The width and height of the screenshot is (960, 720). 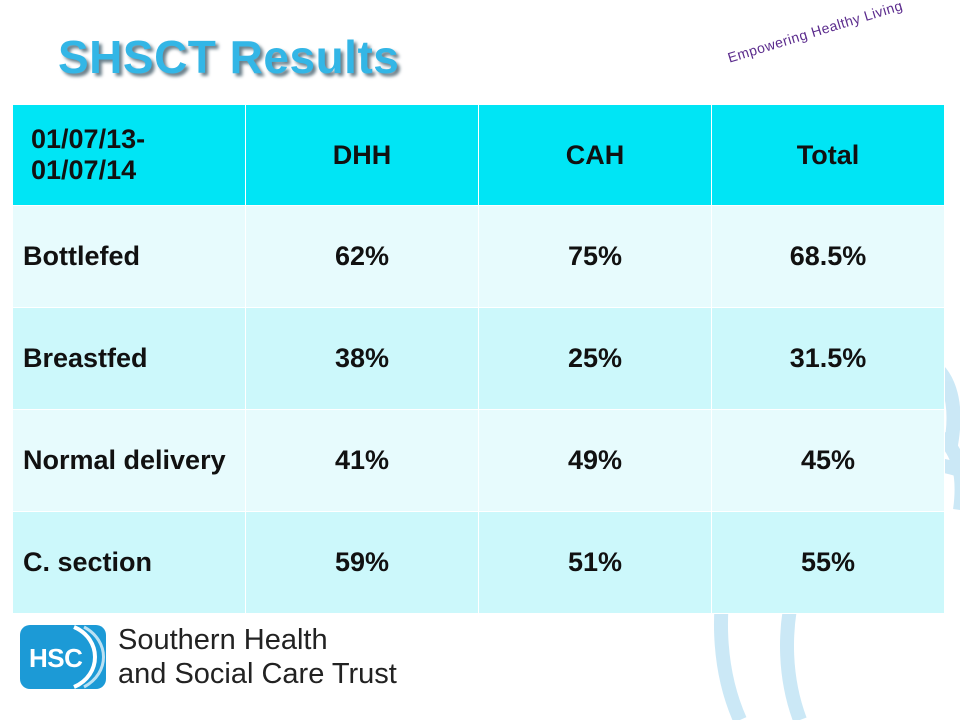 What do you see at coordinates (828, 358) in the screenshot?
I see `cell-total: 31.5%` at bounding box center [828, 358].